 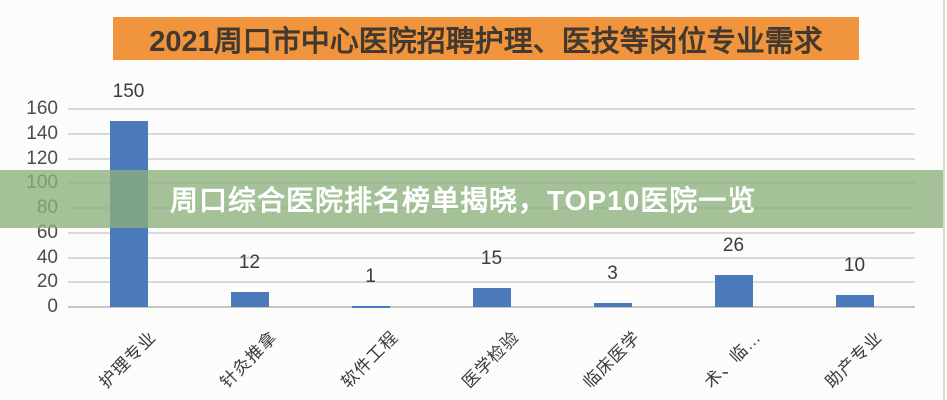 What do you see at coordinates (52, 306) in the screenshot?
I see `y-axis-tick-label: 0` at bounding box center [52, 306].